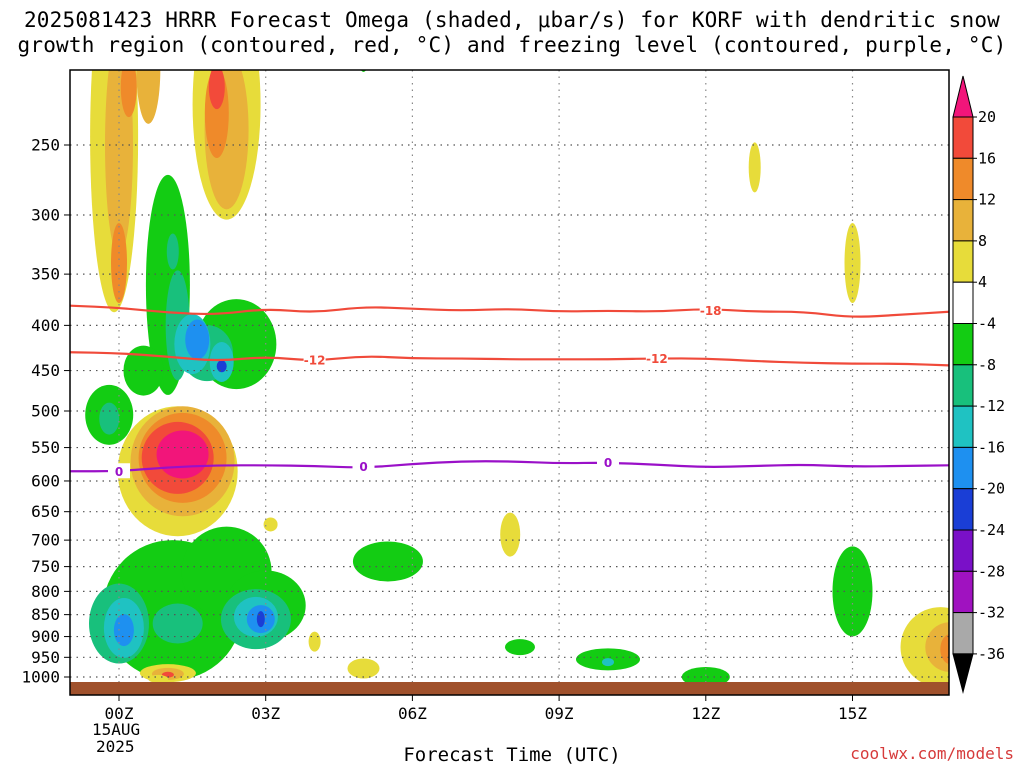 Image resolution: width=1024 pixels, height=768 pixels. Describe the element at coordinates (991, 613) in the screenshot. I see `colorbar-label: -32` at that location.